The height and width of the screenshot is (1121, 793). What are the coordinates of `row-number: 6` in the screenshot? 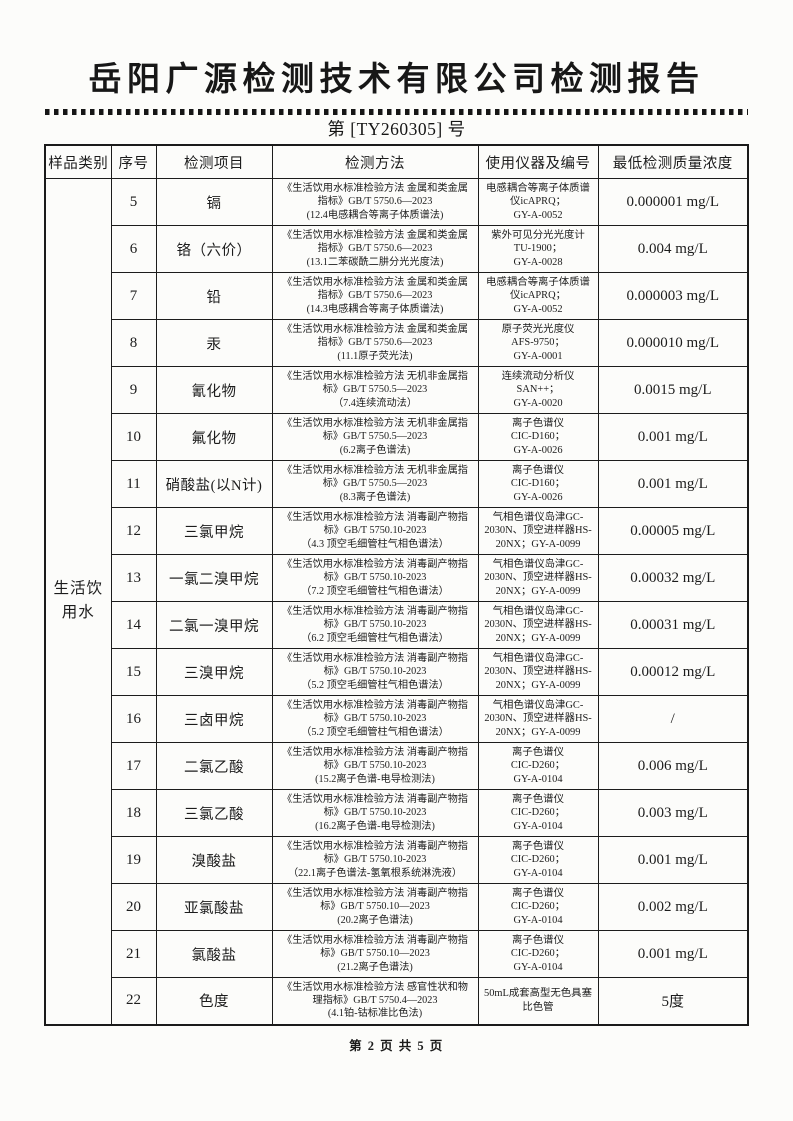 It's located at (133, 249).